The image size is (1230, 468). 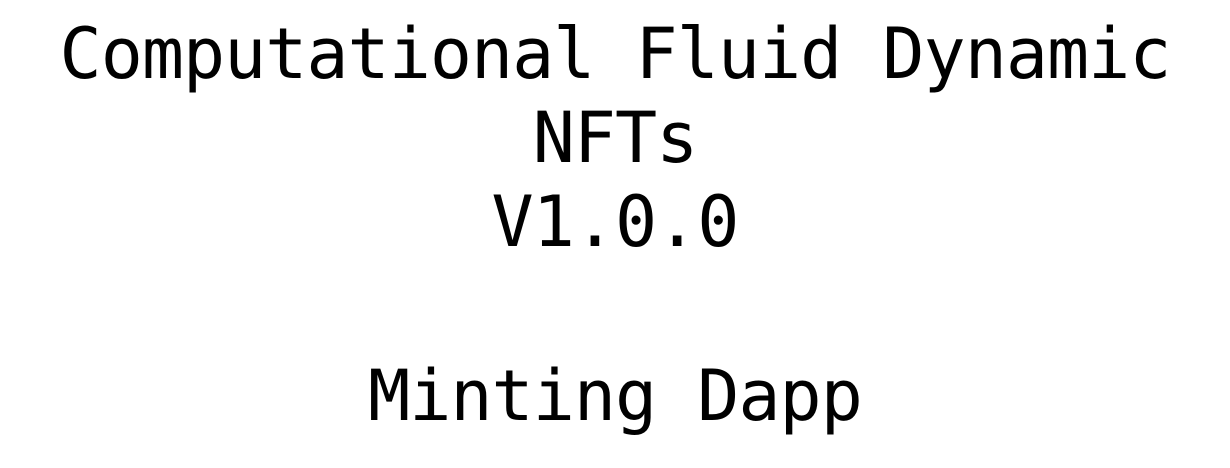 What do you see at coordinates (615, 396) in the screenshot?
I see `page-subtitle: Minting Dapp` at bounding box center [615, 396].